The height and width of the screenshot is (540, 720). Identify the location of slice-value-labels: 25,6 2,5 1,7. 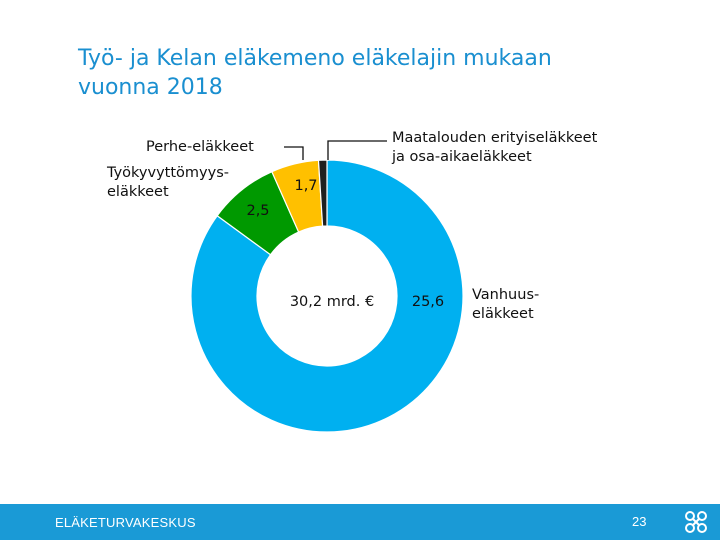
(345, 244).